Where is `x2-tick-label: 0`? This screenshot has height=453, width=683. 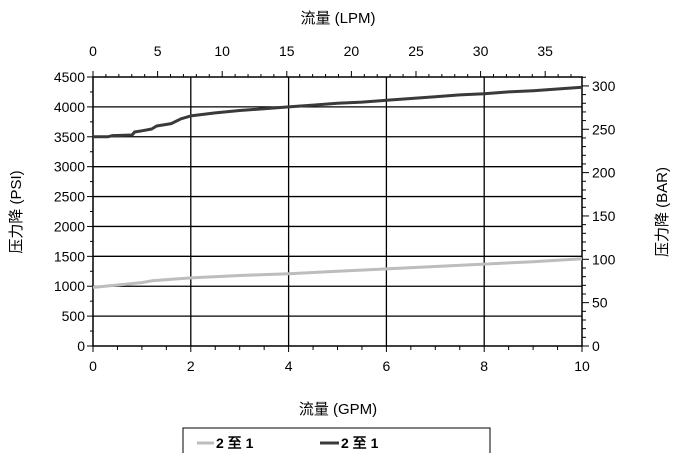 x2-tick-label: 0 is located at coordinates (93, 51).